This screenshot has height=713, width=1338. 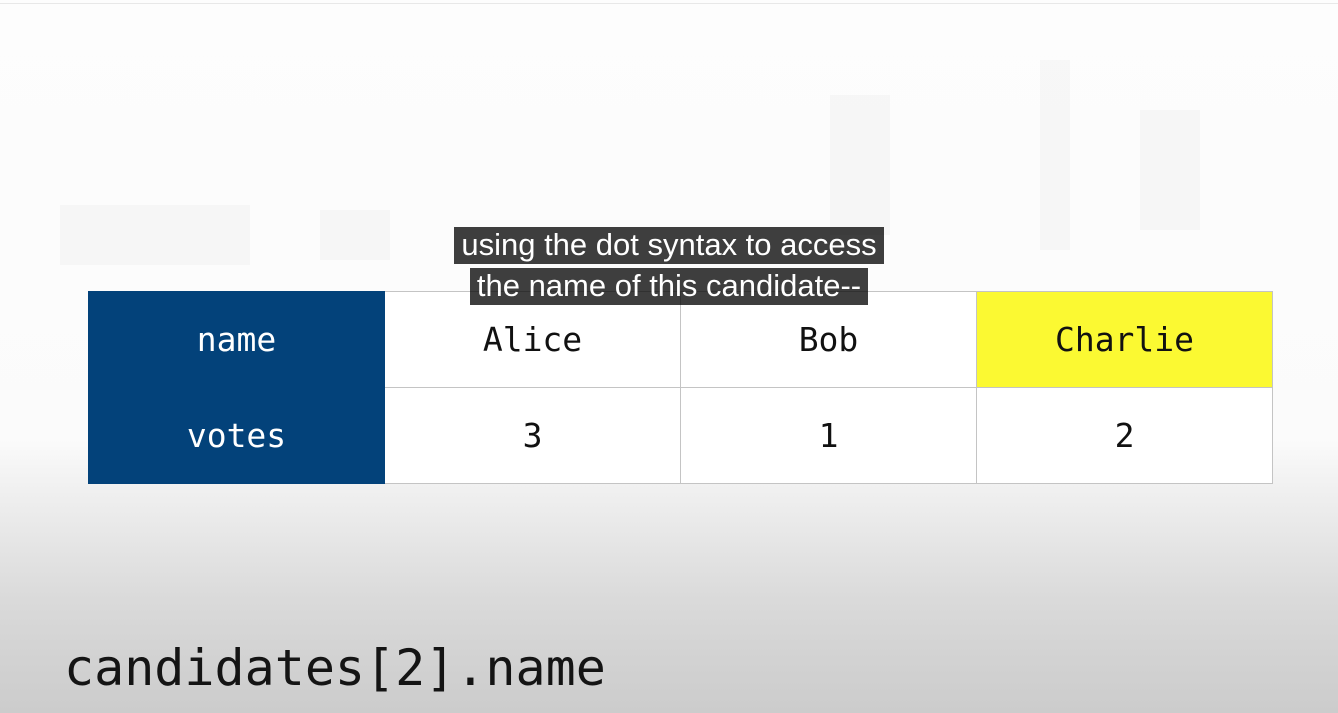 I want to click on cell-name-2-highlighted: Charlie, so click(x=1124, y=339).